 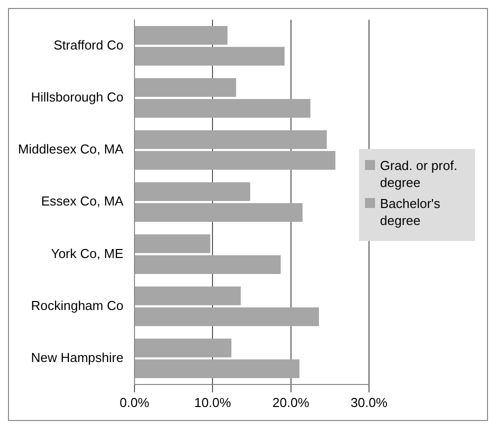 I want to click on y-tick-label: York Co, ME, so click(x=87, y=253).